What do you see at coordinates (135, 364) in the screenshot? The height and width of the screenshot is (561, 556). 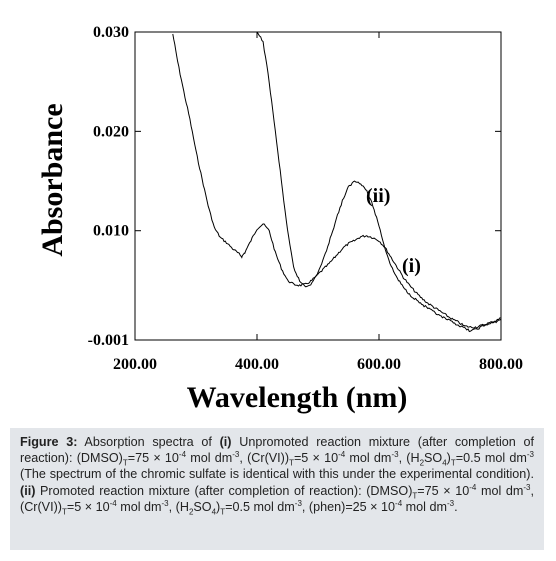 I see `x-tick-label: 200.00` at bounding box center [135, 364].